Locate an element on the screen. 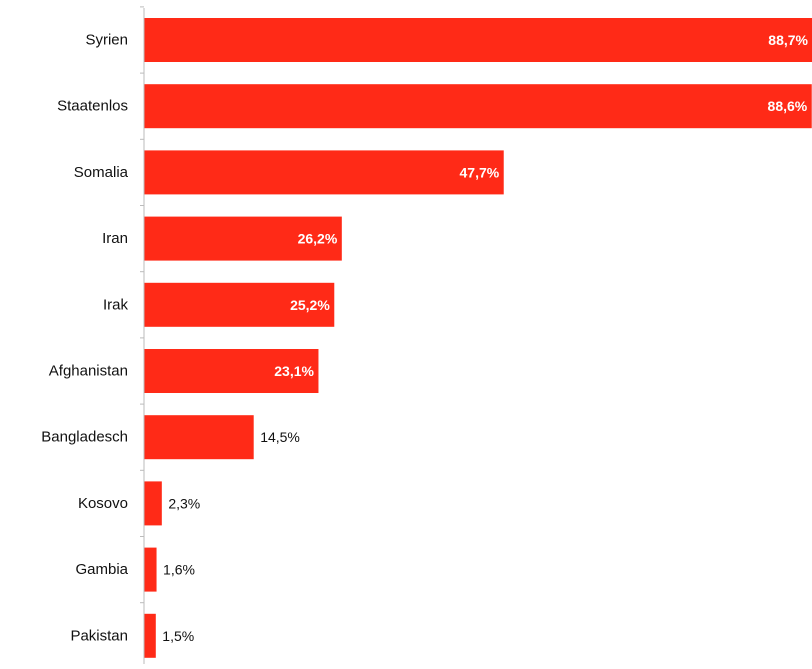  bar-pakistan is located at coordinates (150, 636).